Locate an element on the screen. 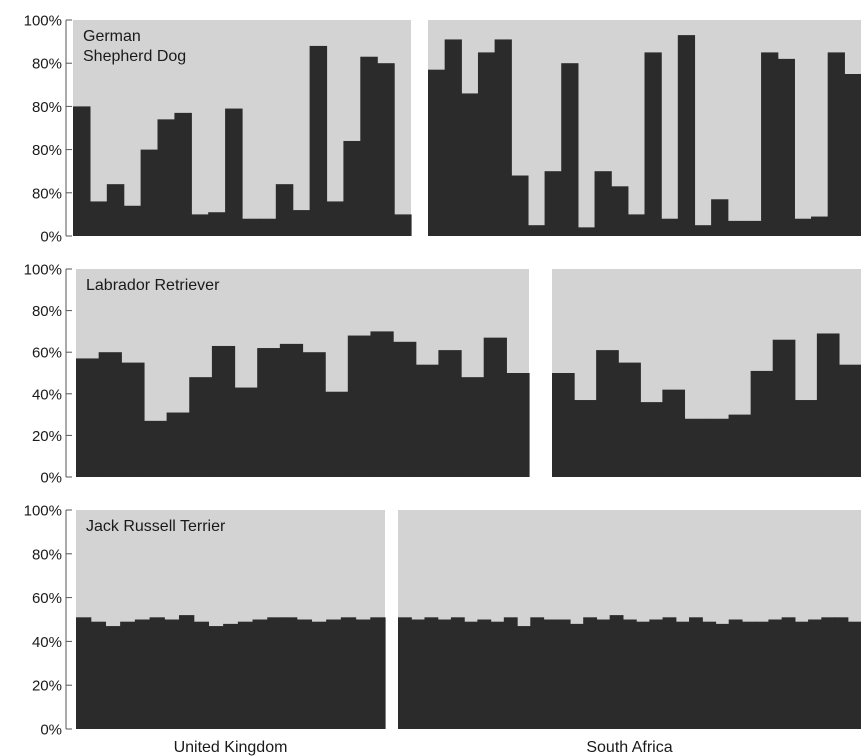 This screenshot has width=861, height=756. y-tick-label: 20% is located at coordinates (47, 436).